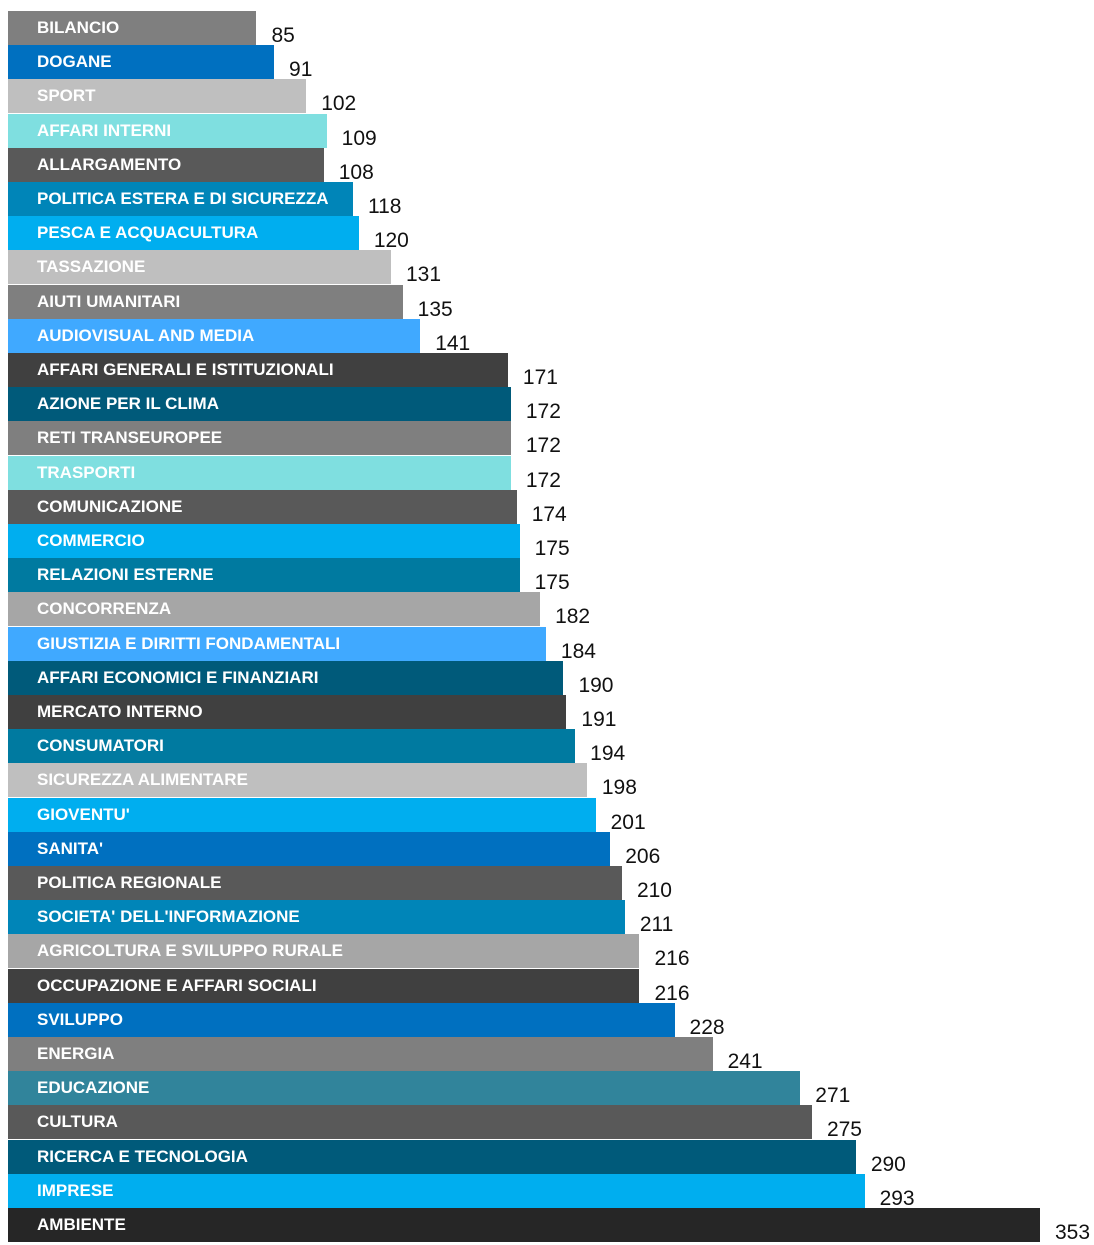  What do you see at coordinates (897, 1198) in the screenshot?
I see `data-label: 293` at bounding box center [897, 1198].